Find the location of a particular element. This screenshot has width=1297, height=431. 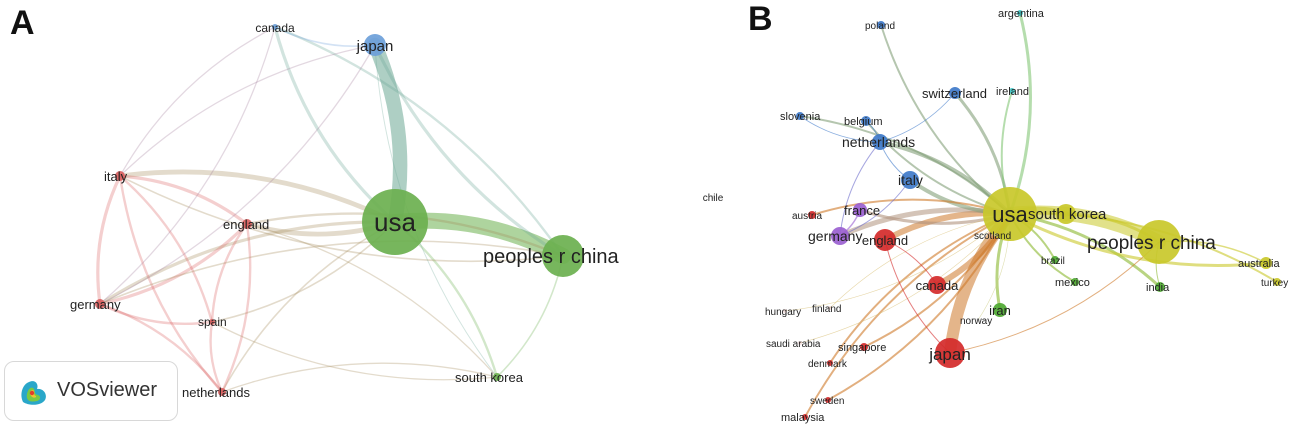

link-netherlands-south-korea is located at coordinates (359, 377).